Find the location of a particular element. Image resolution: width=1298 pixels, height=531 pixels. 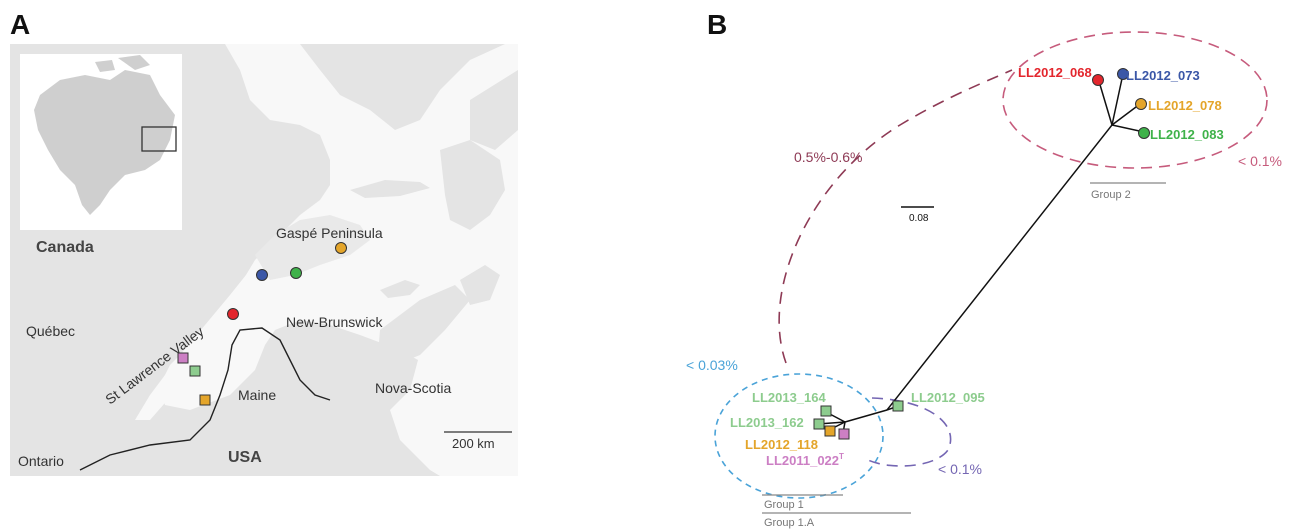

group1-ellipse is located at coordinates (799, 436).